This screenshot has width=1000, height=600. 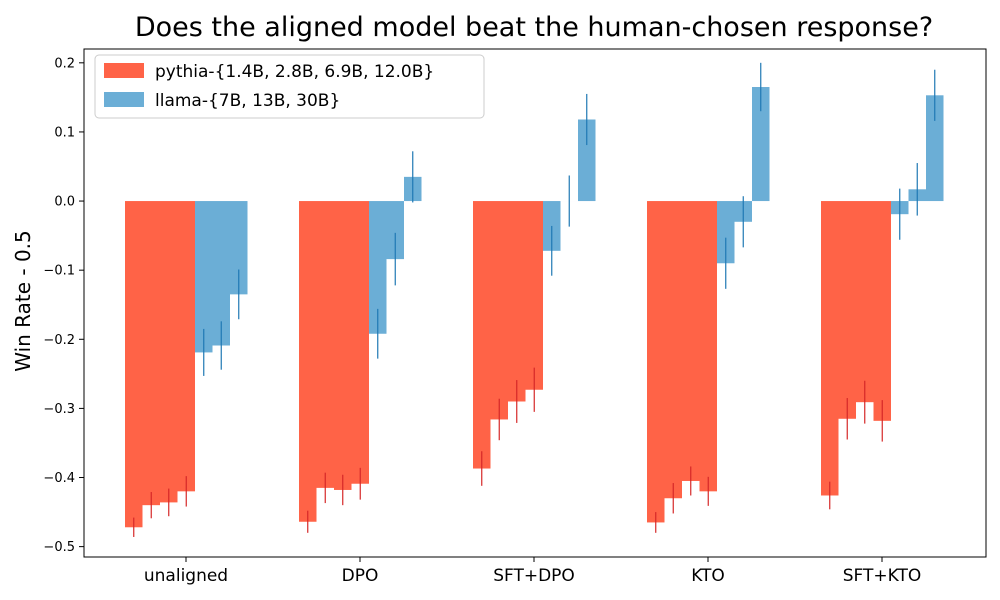 I want to click on y-tick-label: −0.2, so click(x=59, y=340).